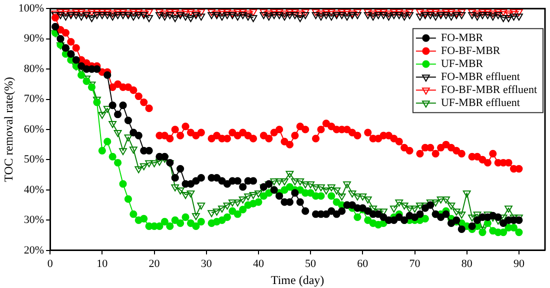 The height and width of the screenshot is (288, 550). What do you see at coordinates (297, 279) in the screenshot?
I see `x-axis-title: Time (day)` at bounding box center [297, 279].